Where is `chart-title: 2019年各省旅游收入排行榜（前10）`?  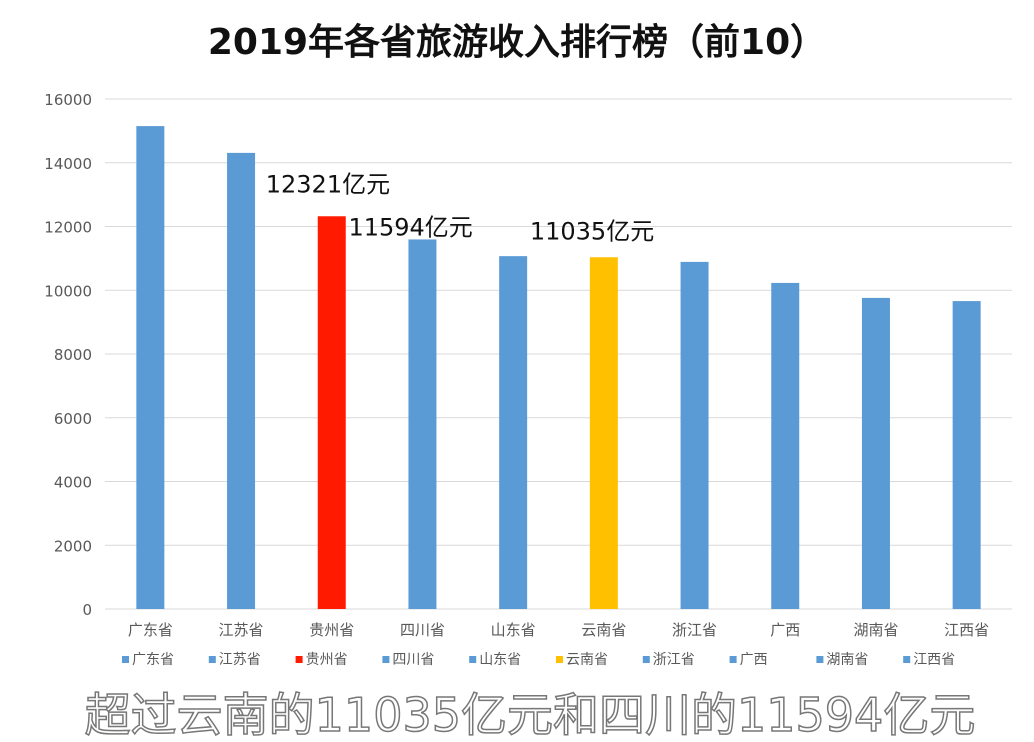
chart-title: 2019年各省旅游收入排行榜（前10） is located at coordinates (517, 42).